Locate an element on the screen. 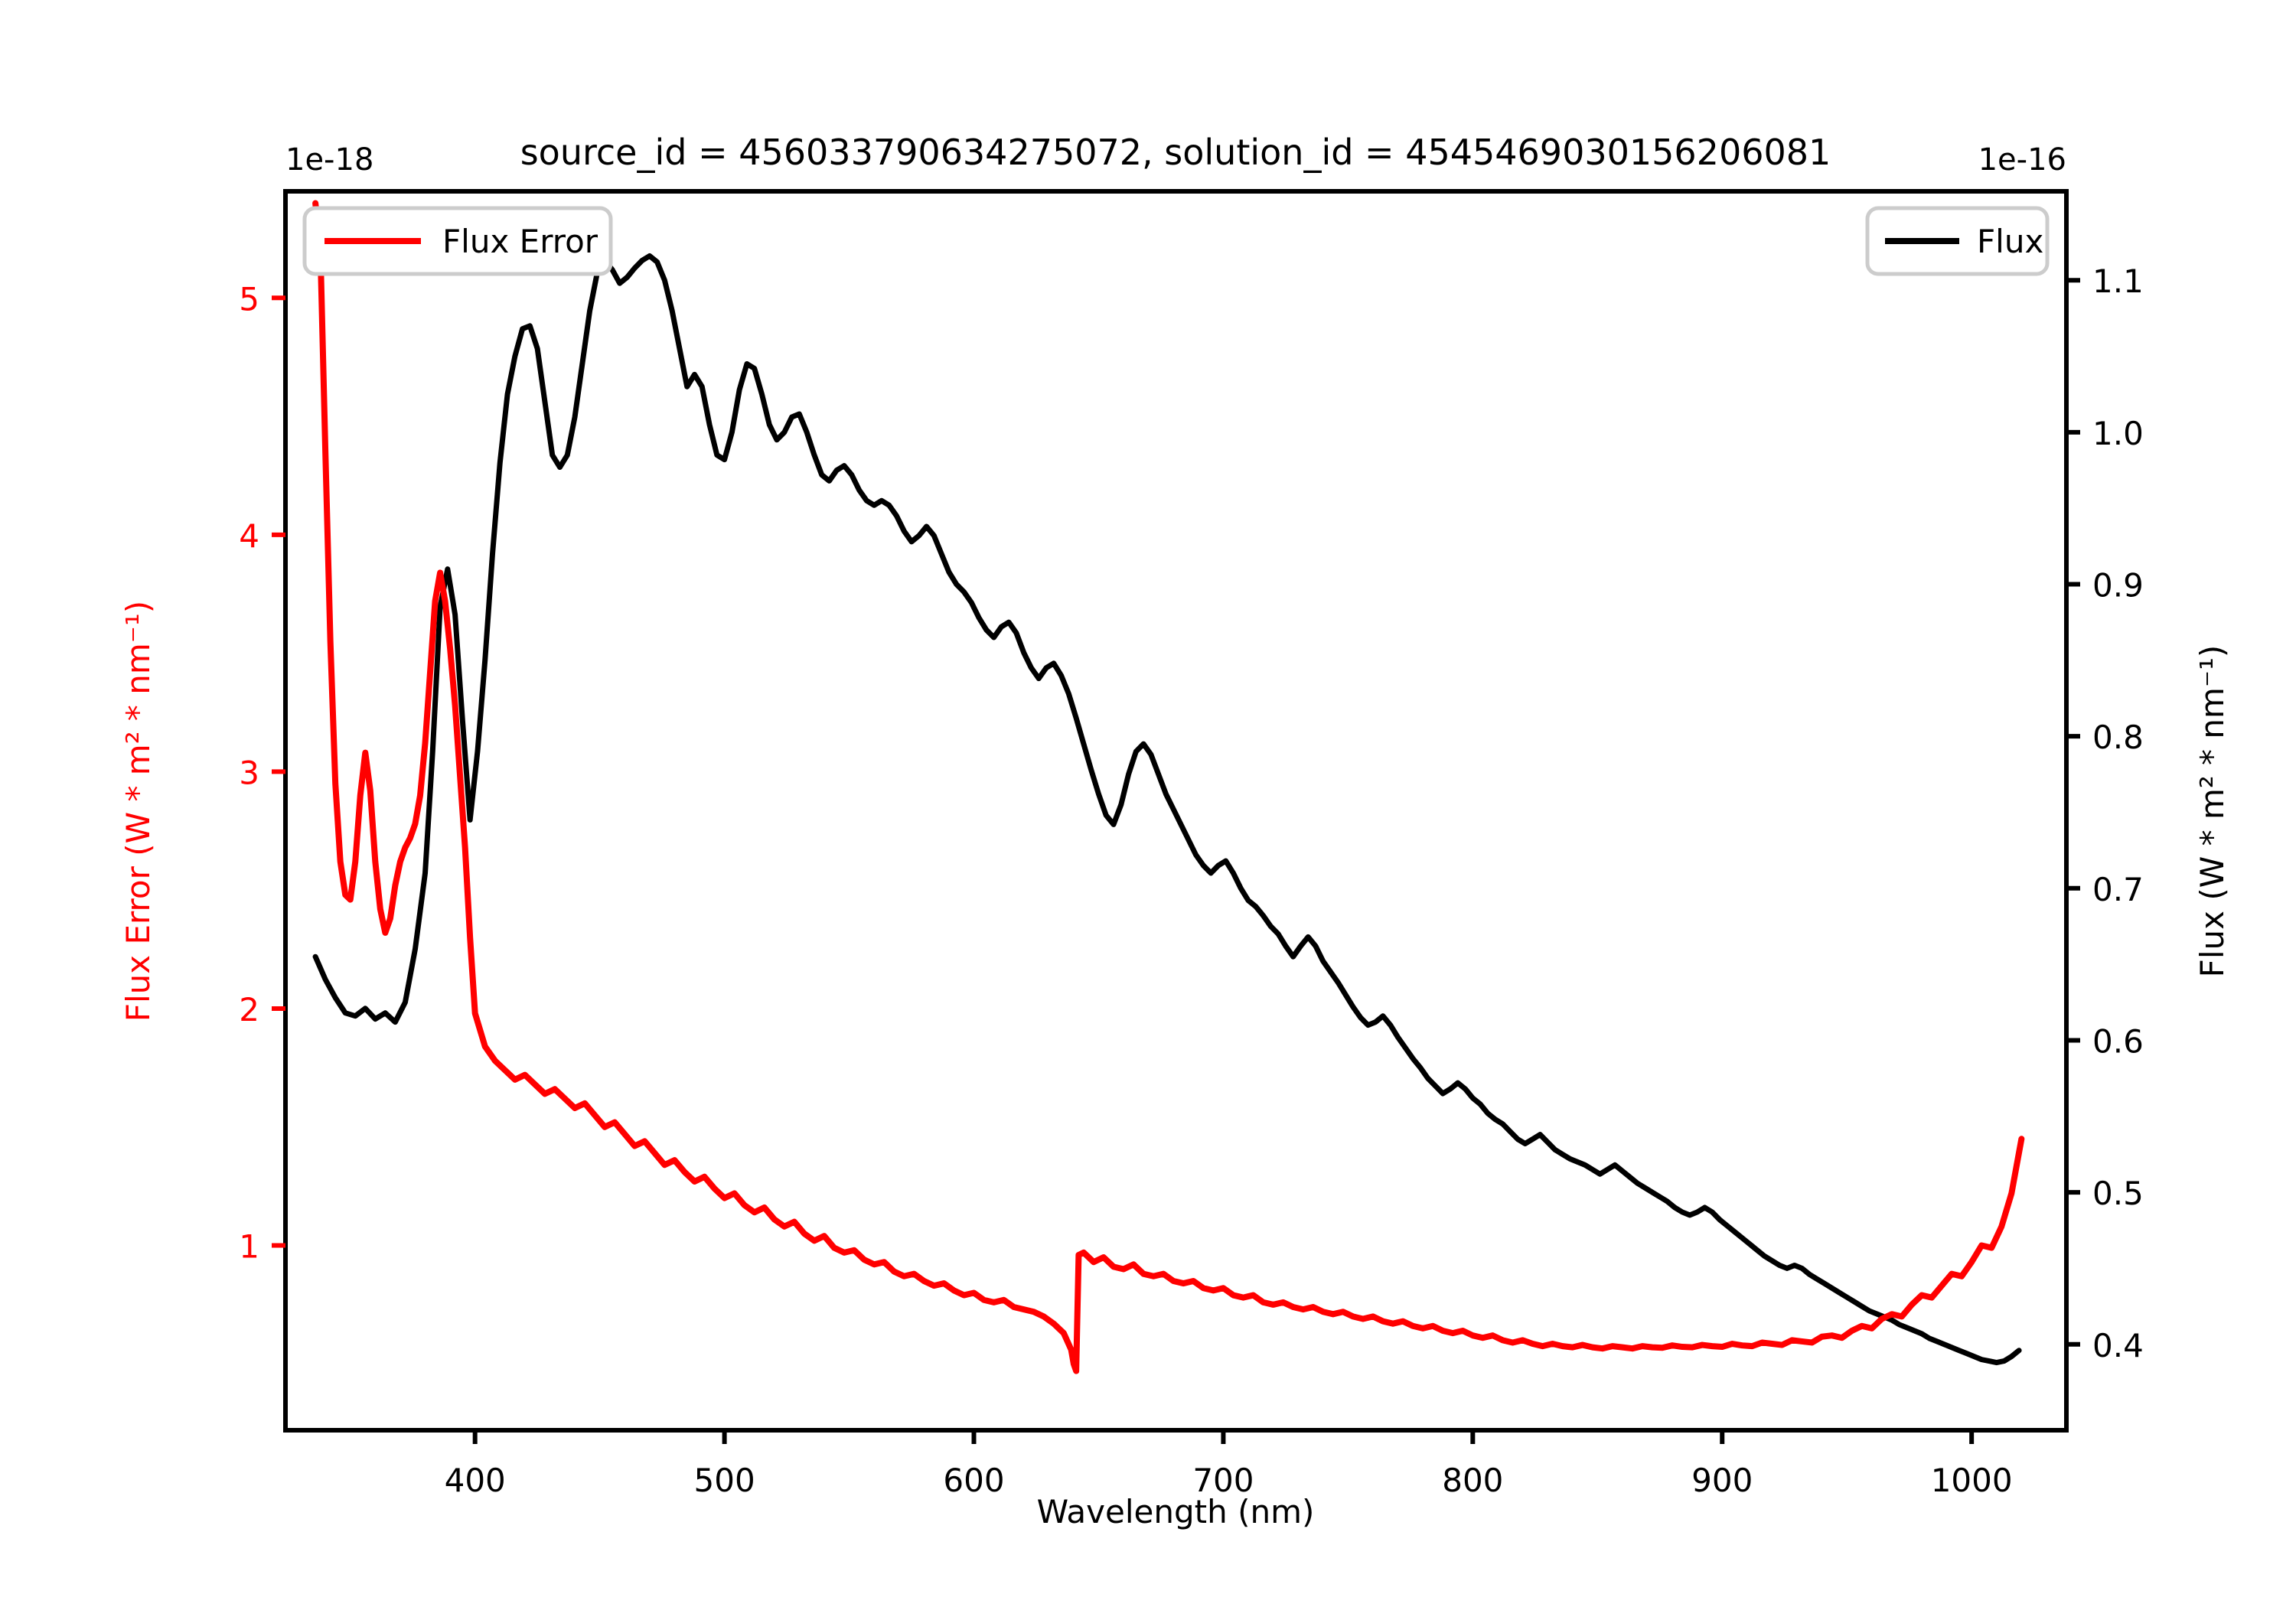  y-right-tick-label: 0.4 is located at coordinates (2118, 1345).